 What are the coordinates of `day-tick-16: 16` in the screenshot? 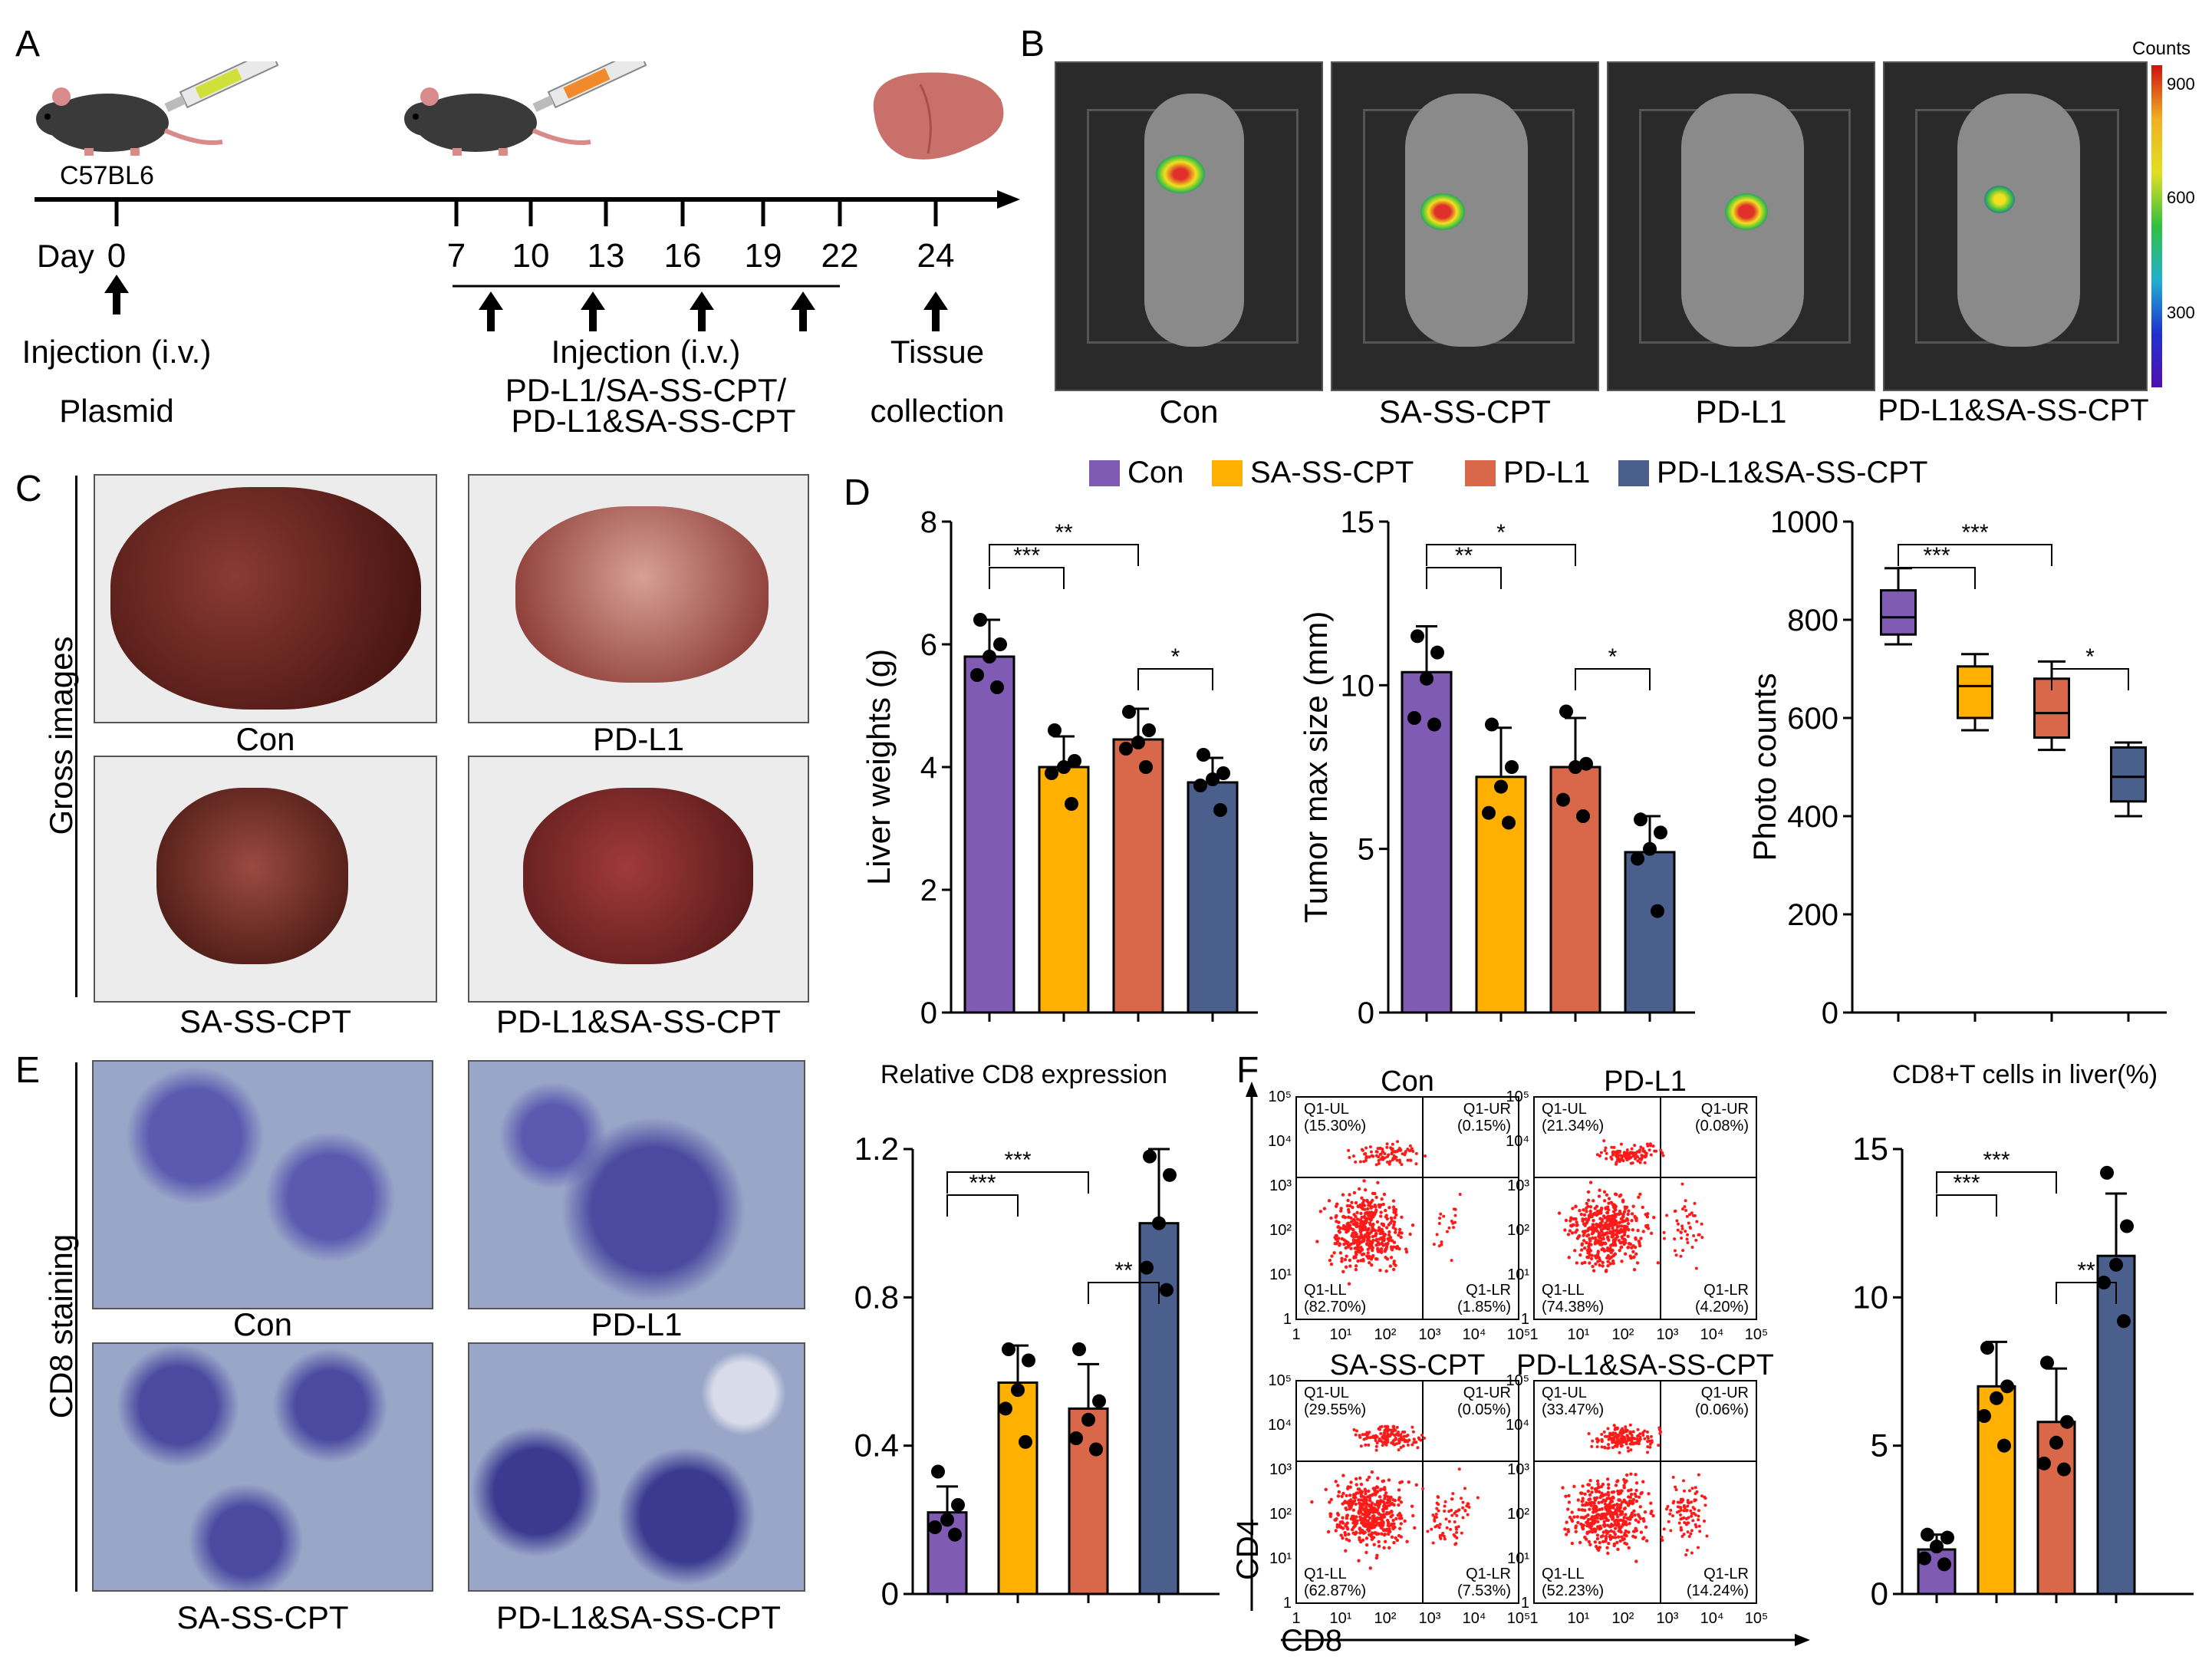 It's located at (683, 256).